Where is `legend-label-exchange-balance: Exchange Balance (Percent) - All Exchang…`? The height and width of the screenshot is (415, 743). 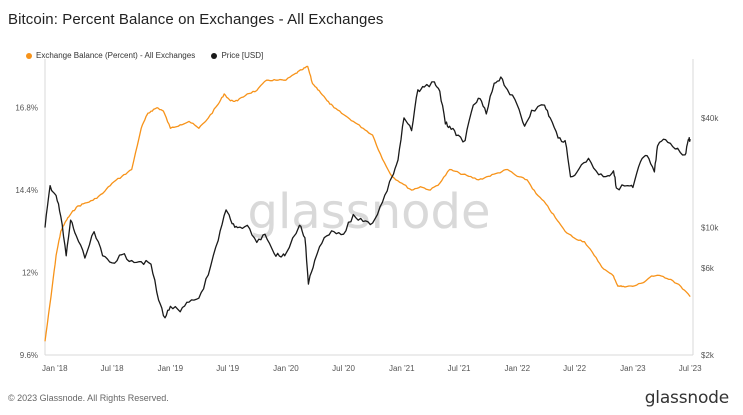
legend-label-exchange-balance: Exchange Balance (Percent) - All Exchang… is located at coordinates (116, 55).